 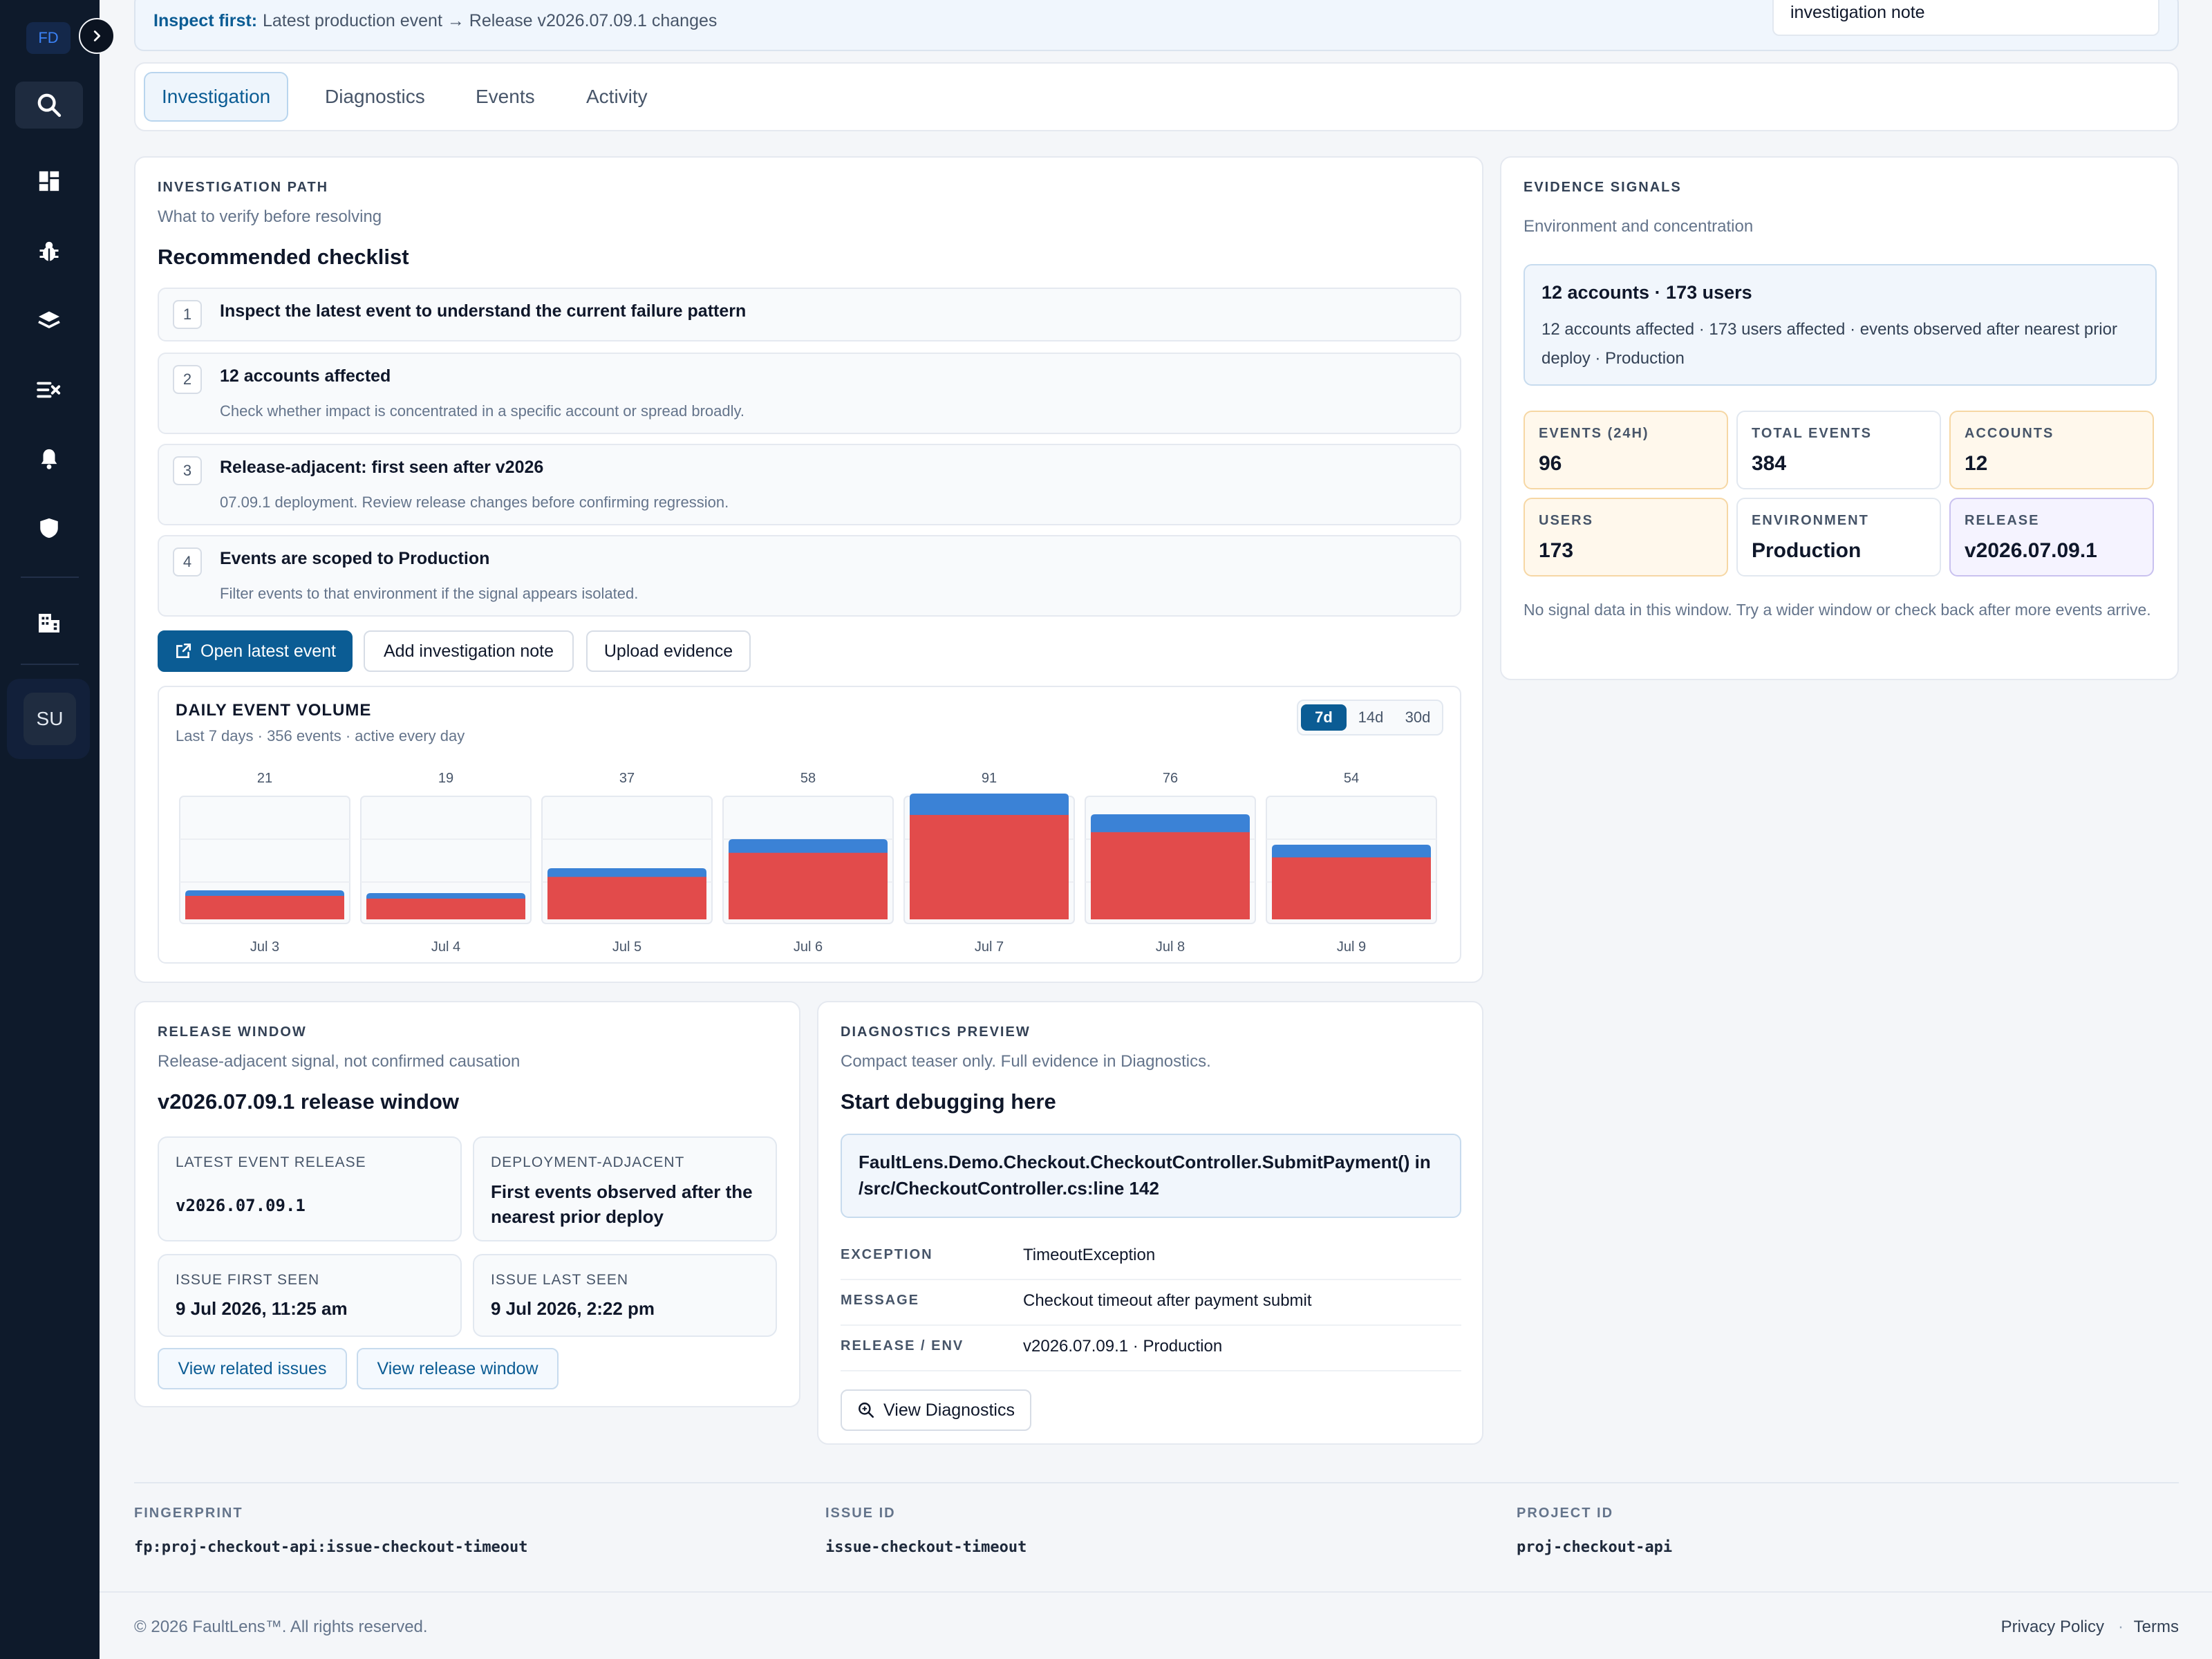 I want to click on range-7d-button: 7d, so click(x=1324, y=718).